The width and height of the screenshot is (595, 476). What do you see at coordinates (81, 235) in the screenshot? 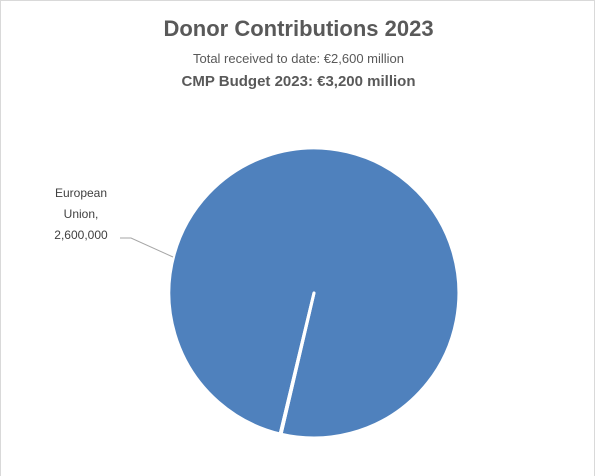
I see `slice-label-line-2: 2,600,000` at bounding box center [81, 235].